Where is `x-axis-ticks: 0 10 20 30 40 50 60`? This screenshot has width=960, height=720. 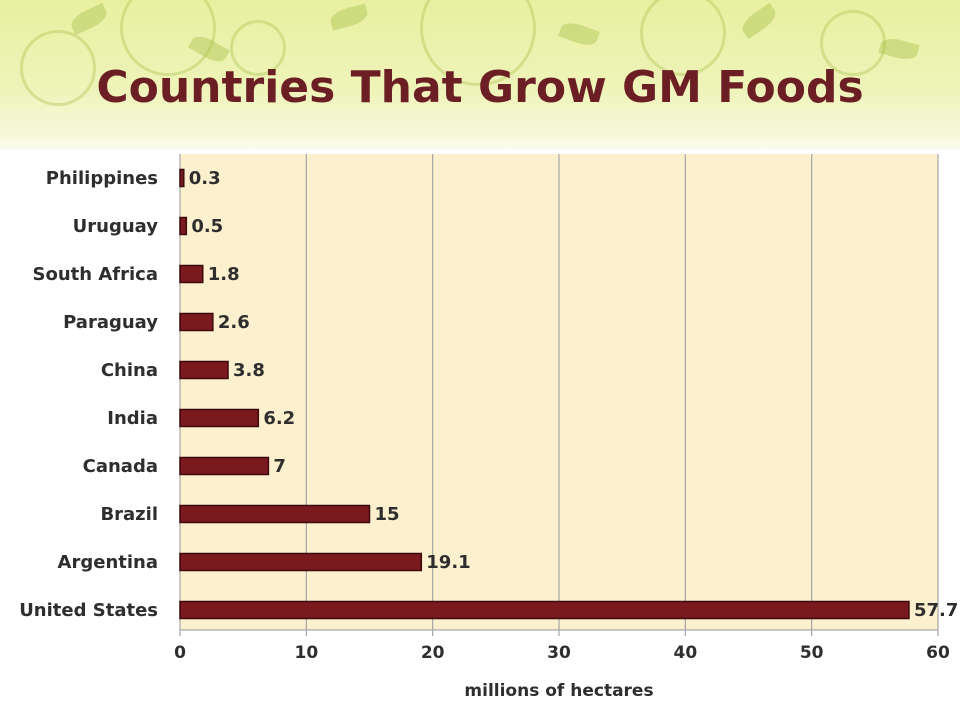
x-axis-ticks: 0 10 20 30 40 50 60 is located at coordinates (562, 646).